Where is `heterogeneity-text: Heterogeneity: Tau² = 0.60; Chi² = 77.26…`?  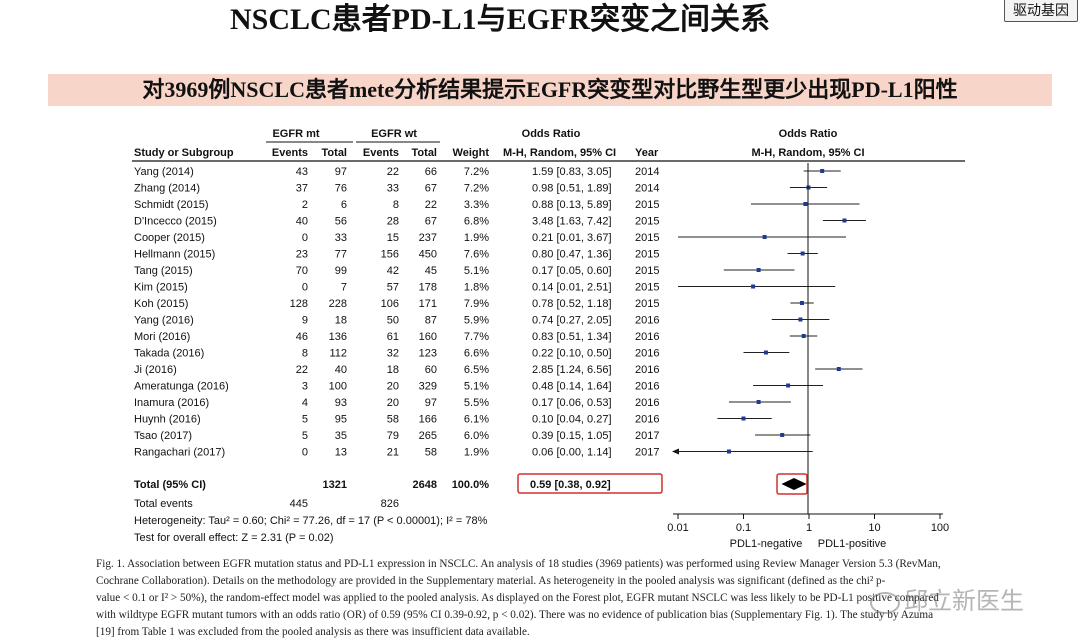 heterogeneity-text: Heterogeneity: Tau² = 0.60; Chi² = 77.26… is located at coordinates (311, 521).